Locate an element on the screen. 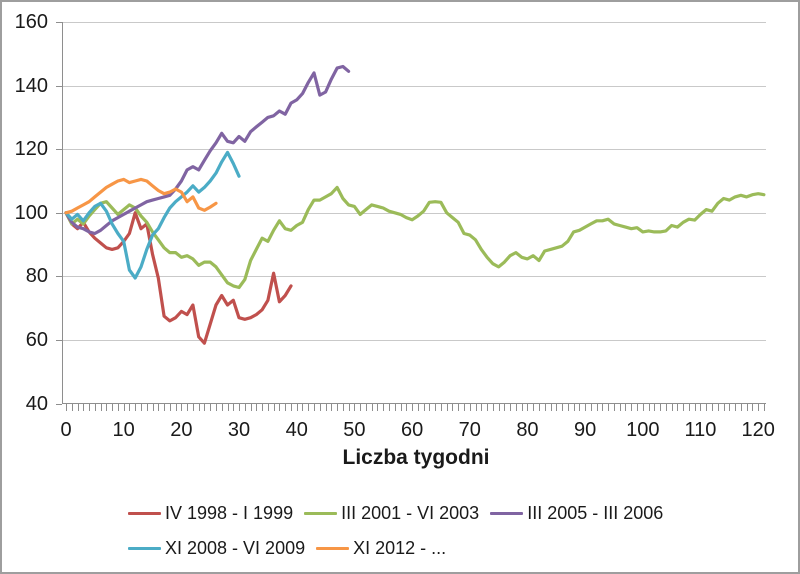  series-line-iii-2005-iii-2006 is located at coordinates (207, 150).